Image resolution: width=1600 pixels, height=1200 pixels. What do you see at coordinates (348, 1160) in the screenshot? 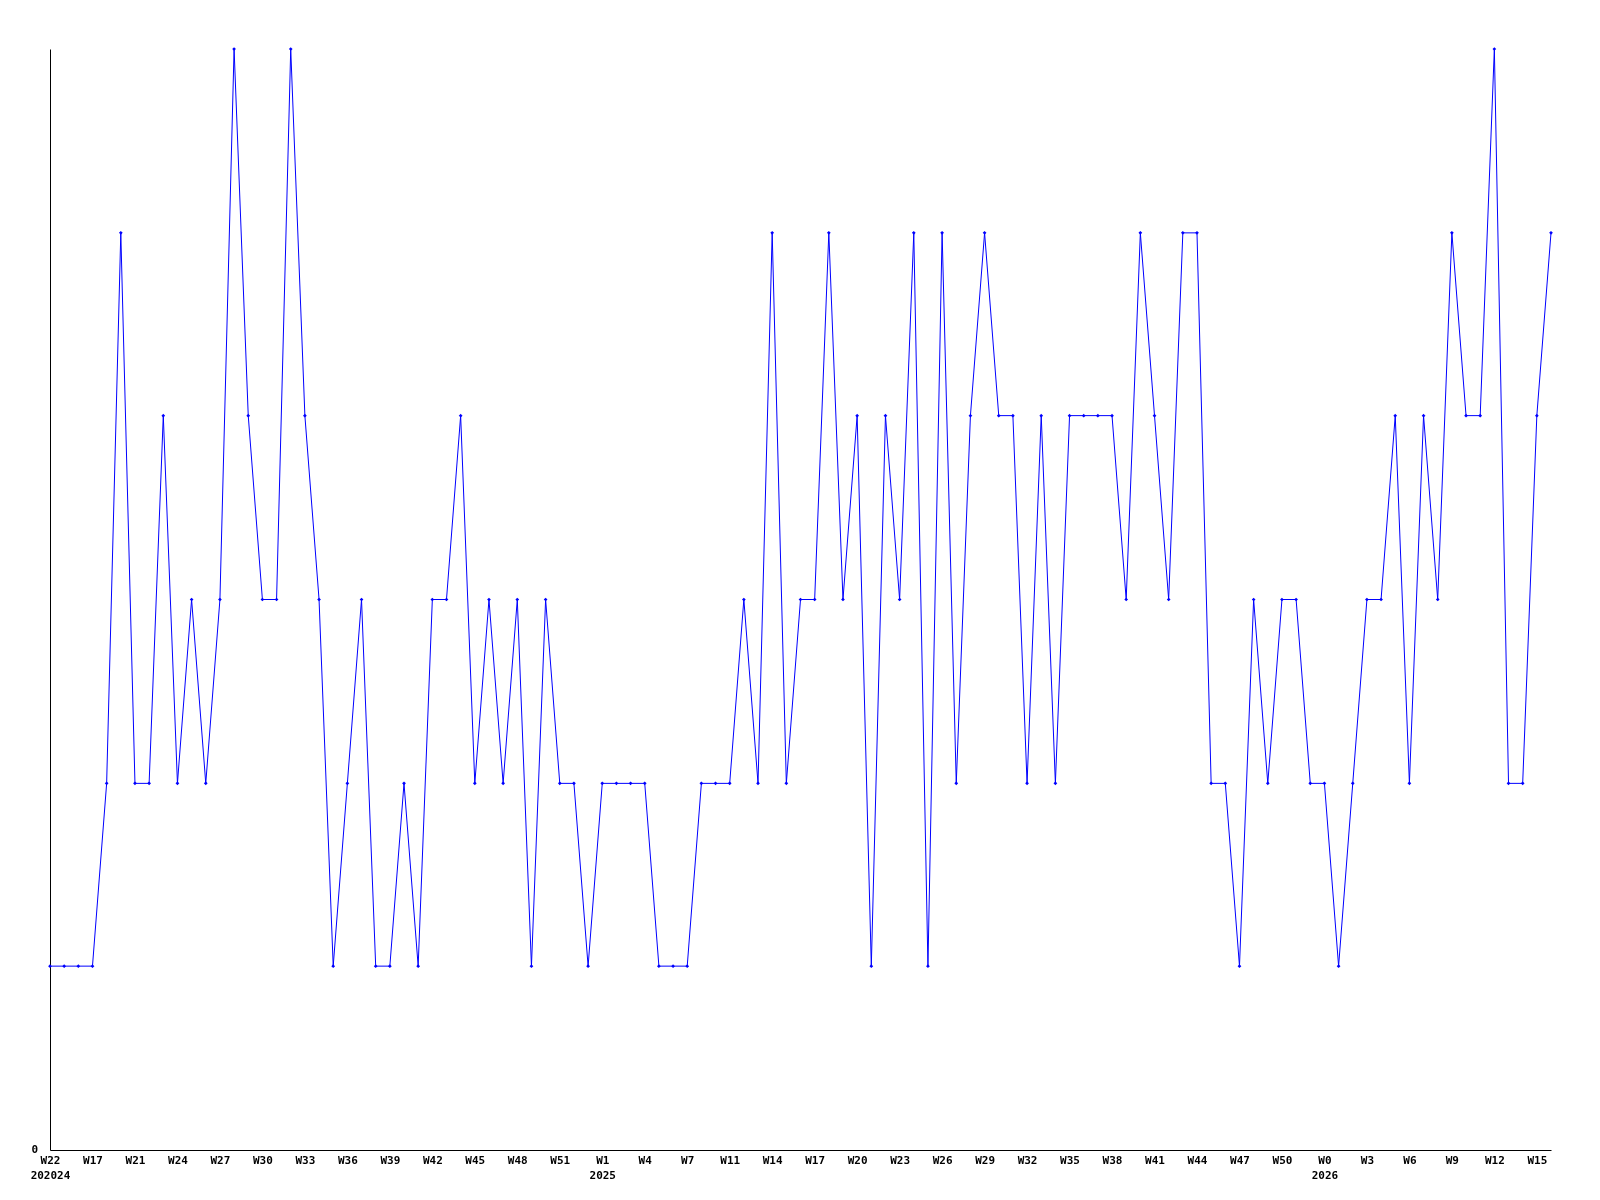
I see `x-tick-label: W36` at bounding box center [348, 1160].